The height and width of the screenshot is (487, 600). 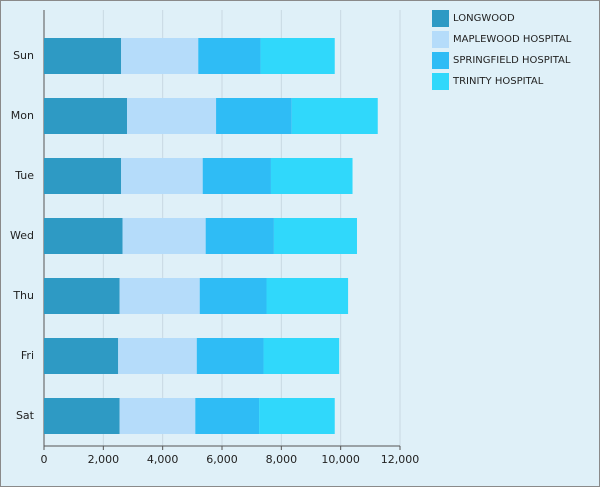 I want to click on y-tick-label: Tue, so click(x=24, y=175).